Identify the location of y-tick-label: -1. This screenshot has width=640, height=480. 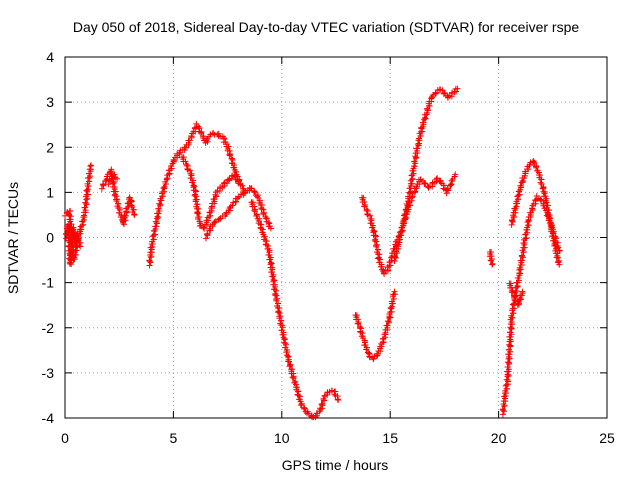
(48, 283).